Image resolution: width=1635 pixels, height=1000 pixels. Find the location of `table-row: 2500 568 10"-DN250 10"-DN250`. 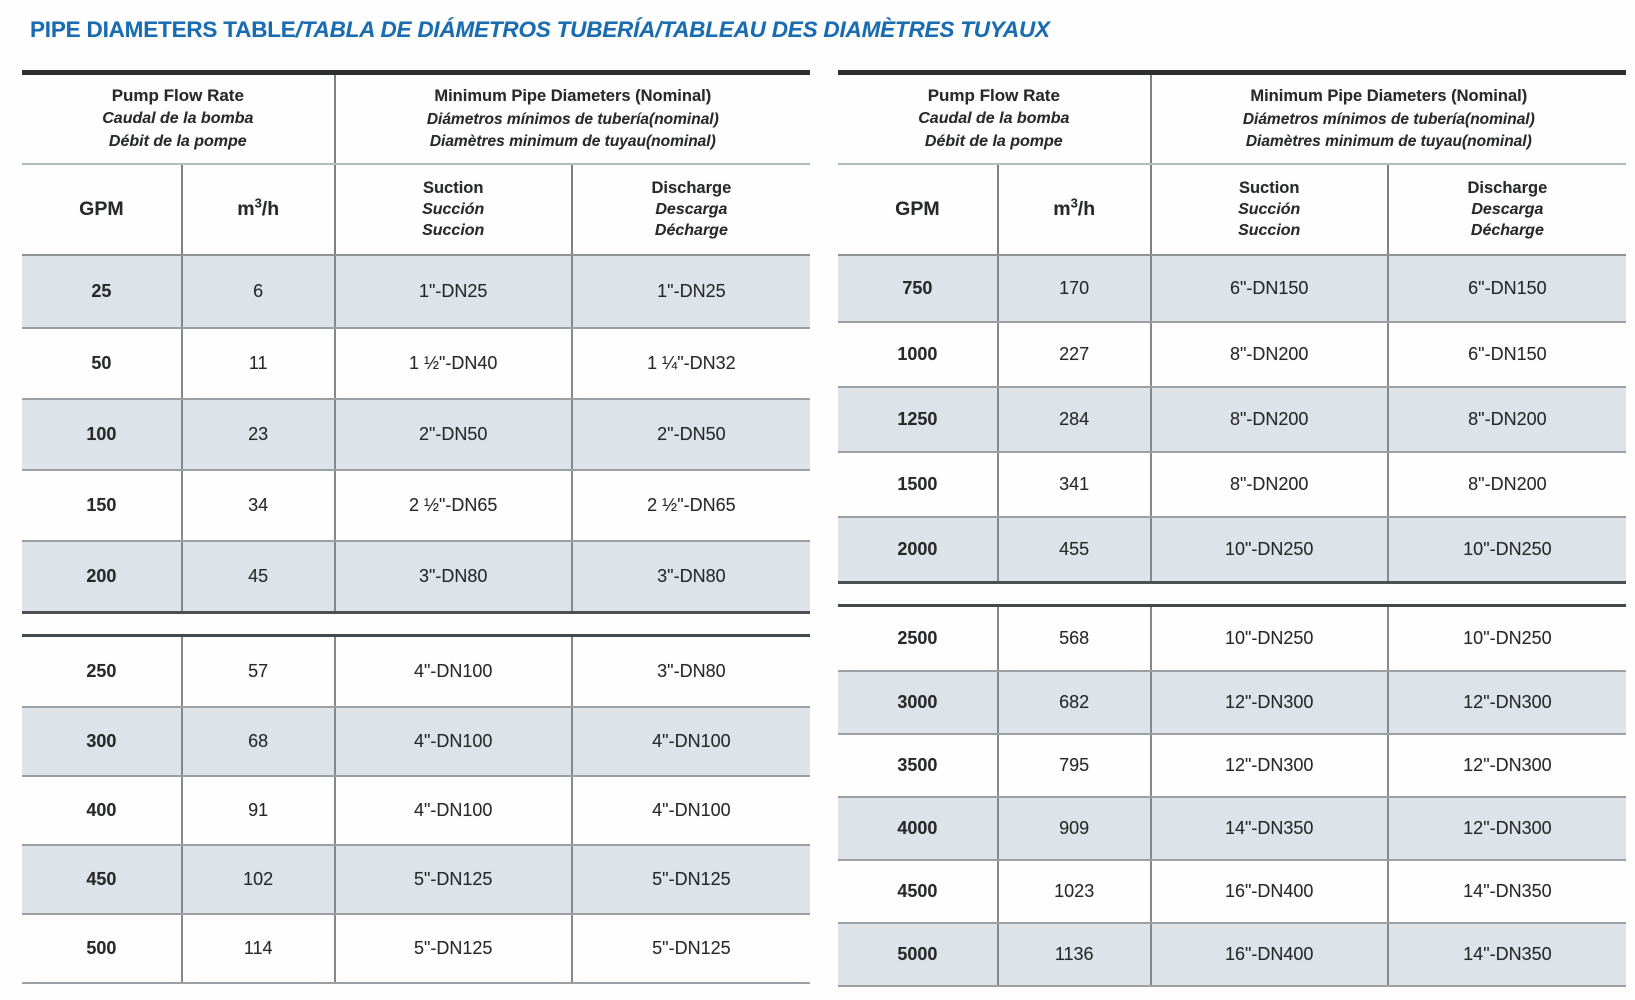

table-row: 2500 568 10"-DN250 10"-DN250 is located at coordinates (1232, 638).